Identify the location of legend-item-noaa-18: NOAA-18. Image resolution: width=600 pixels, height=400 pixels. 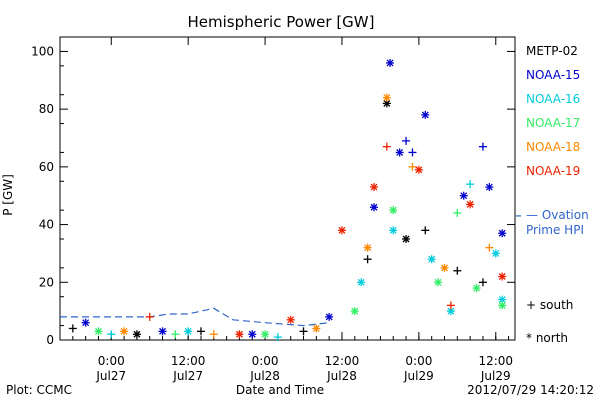
(553, 147).